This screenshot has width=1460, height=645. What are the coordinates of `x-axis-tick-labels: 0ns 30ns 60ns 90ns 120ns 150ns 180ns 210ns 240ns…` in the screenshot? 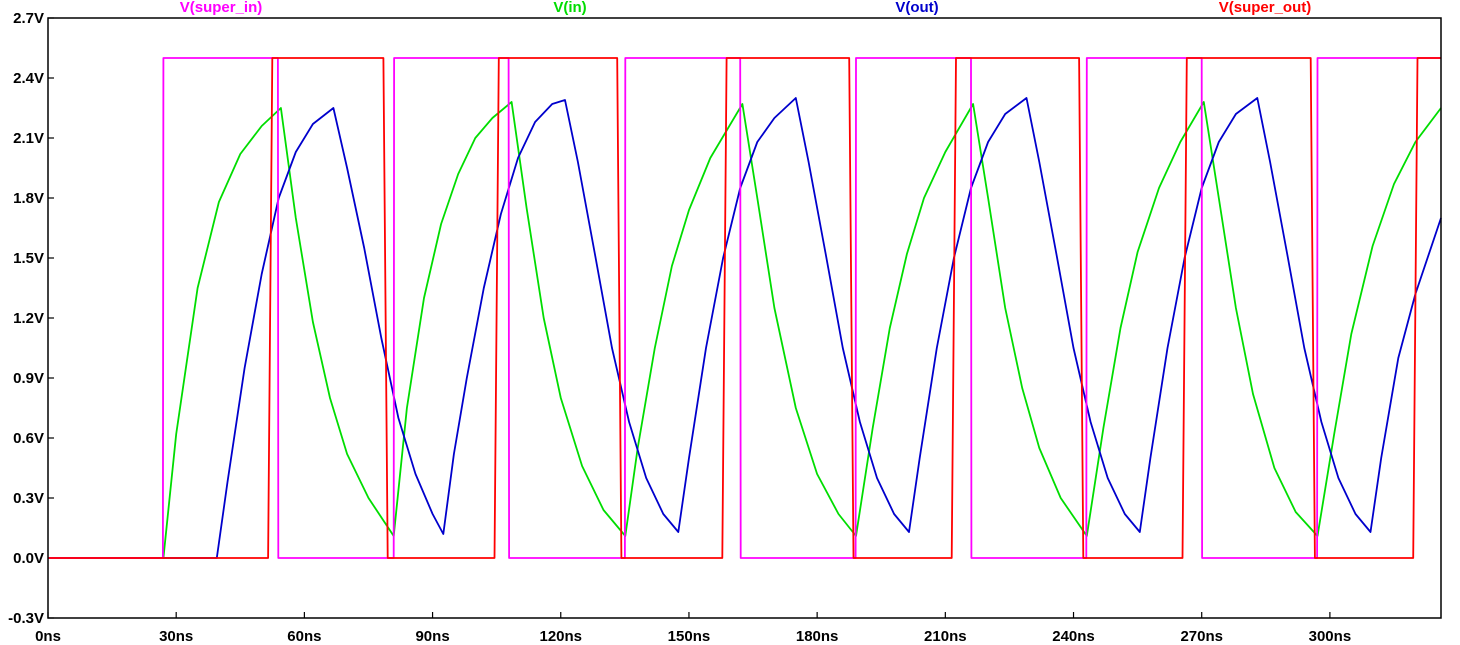 It's located at (693, 636).